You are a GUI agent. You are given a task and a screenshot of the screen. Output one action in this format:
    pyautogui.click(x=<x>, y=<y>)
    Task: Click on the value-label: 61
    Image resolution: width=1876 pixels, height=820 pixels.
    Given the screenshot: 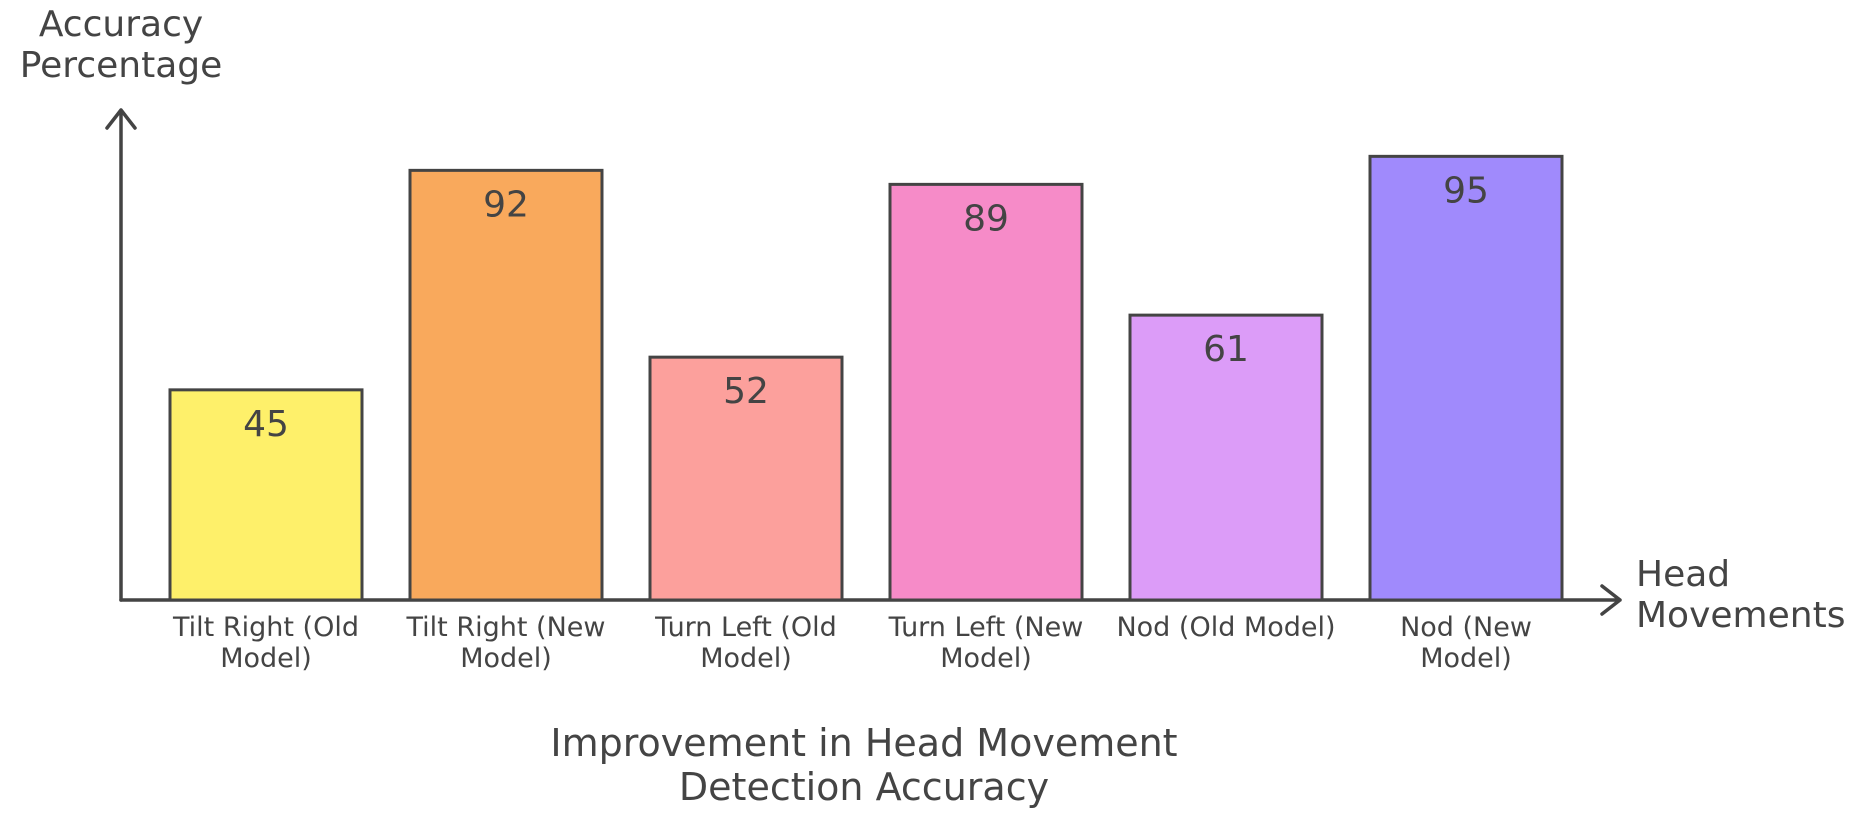 What is the action you would take?
    pyautogui.click(x=1226, y=349)
    